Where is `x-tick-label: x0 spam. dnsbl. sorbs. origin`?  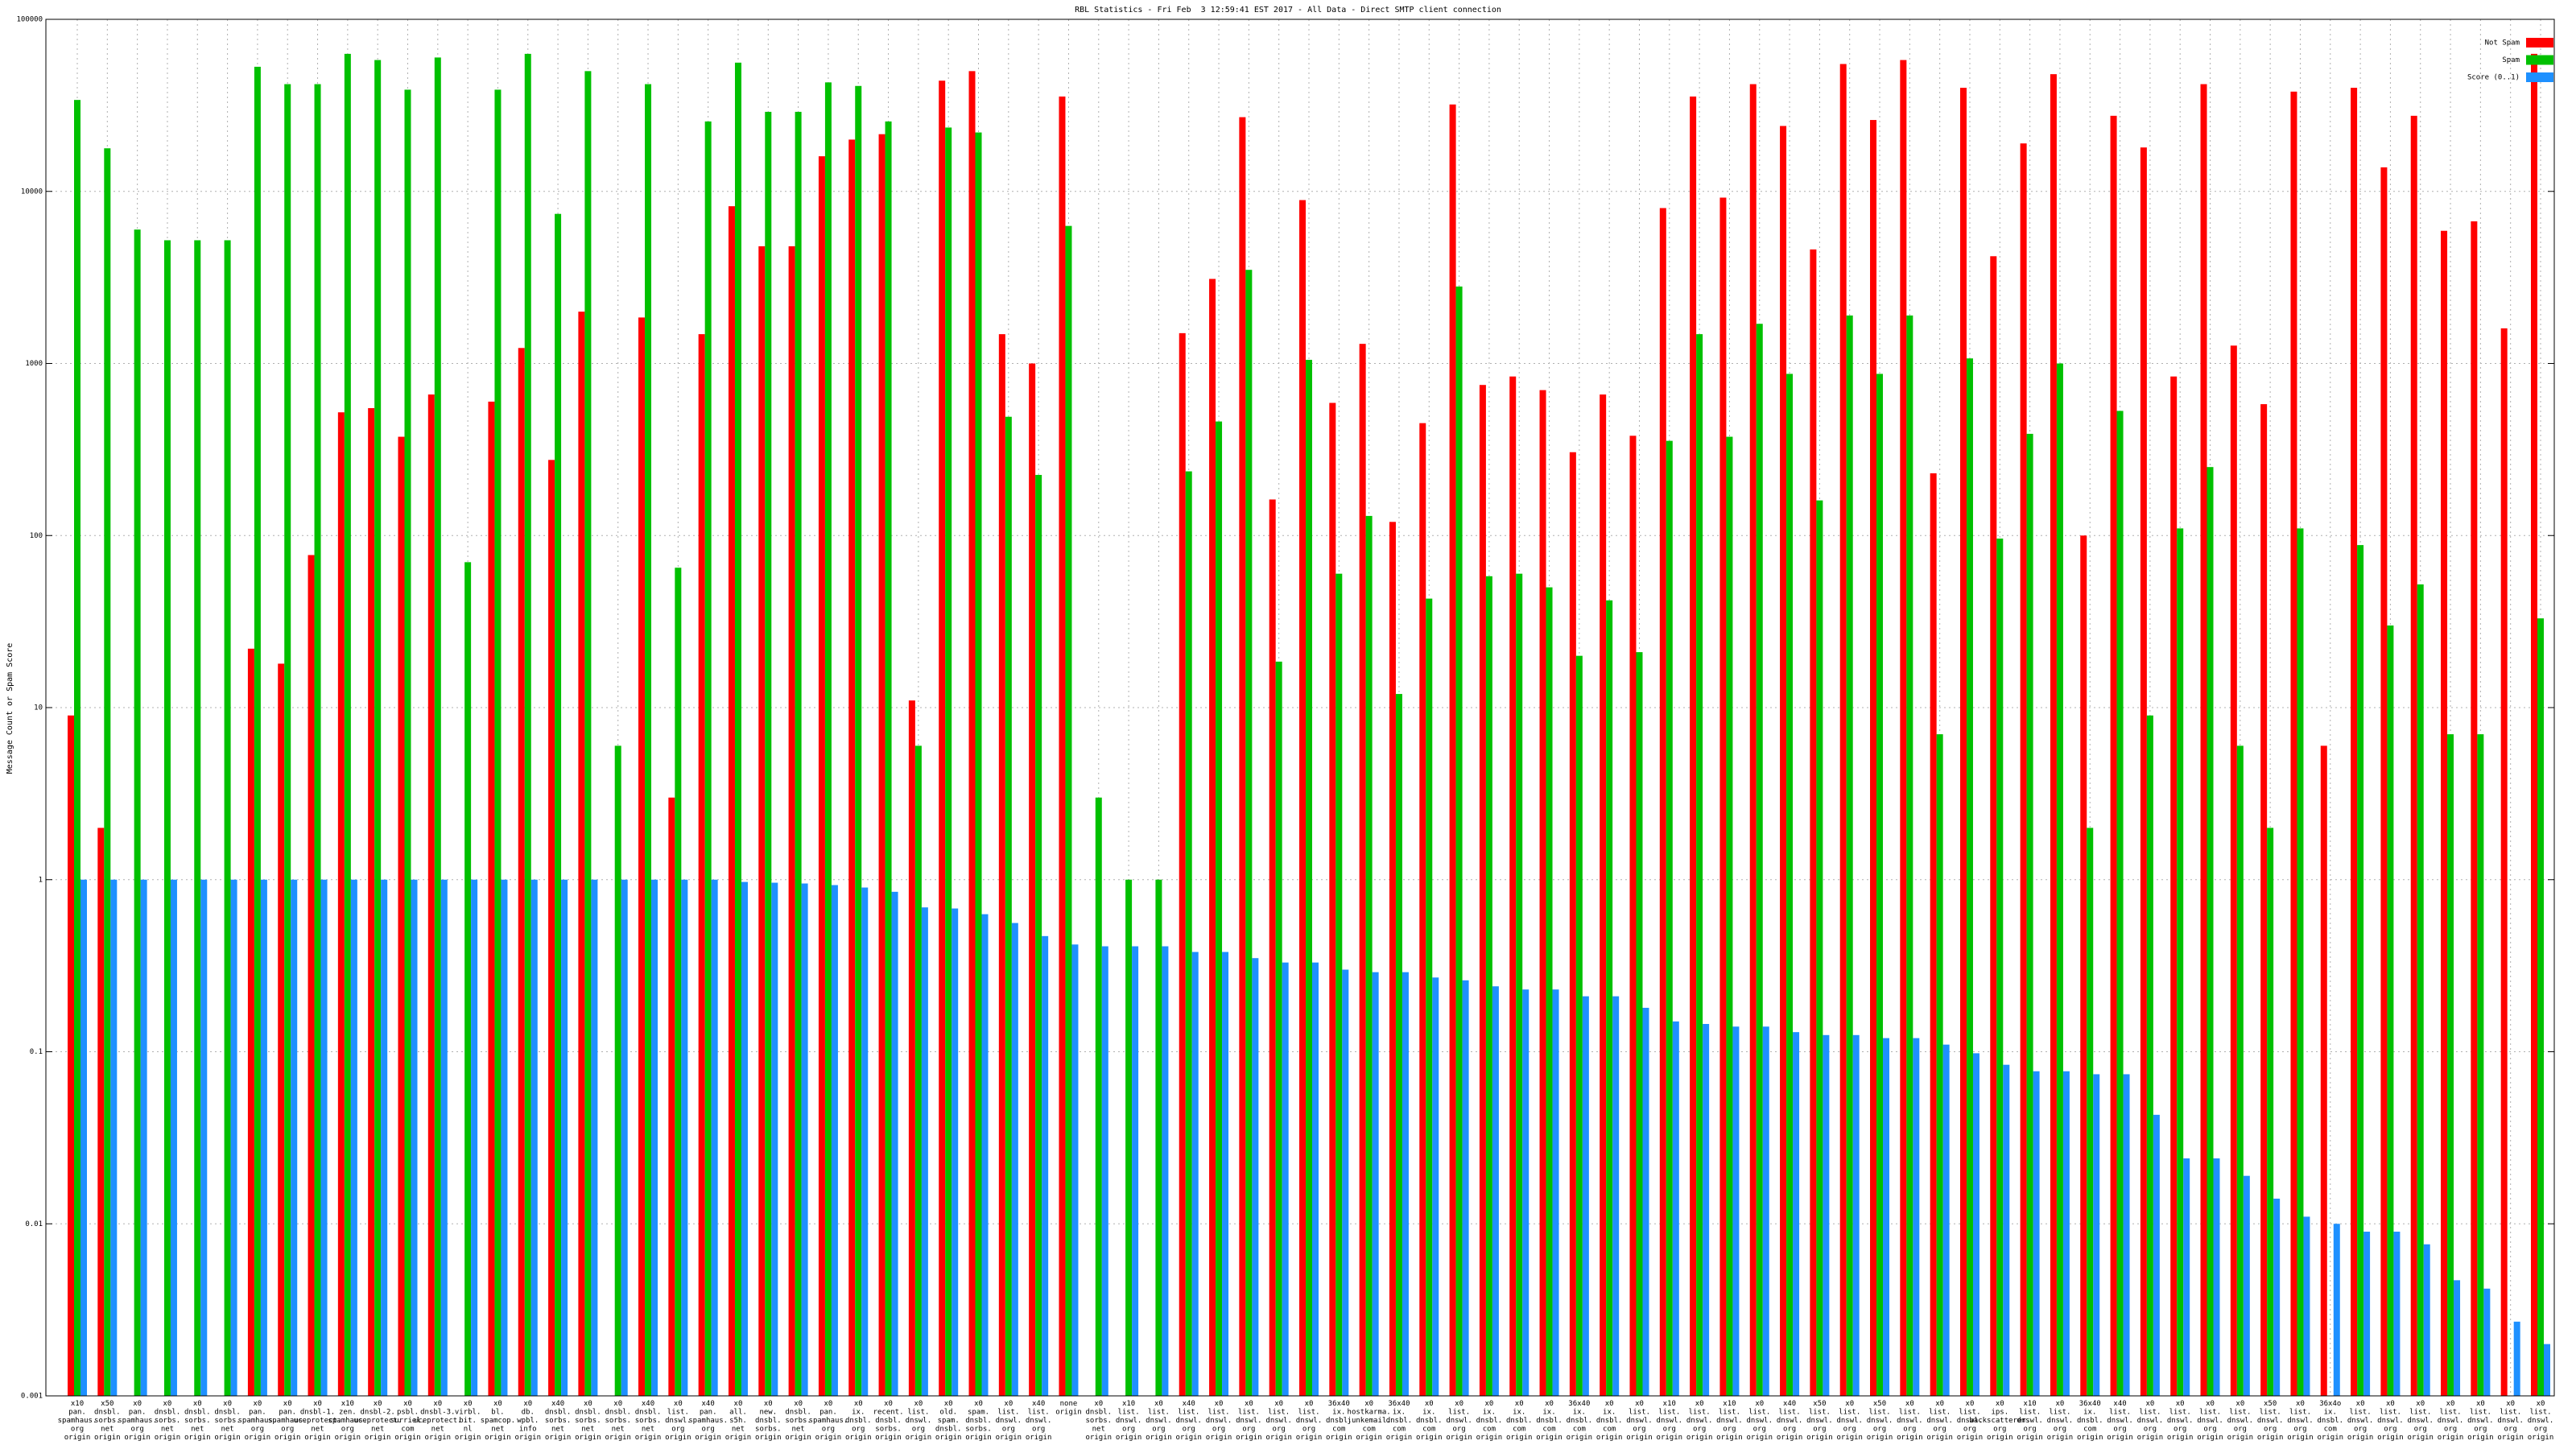
x-tick-label: x0 spam. dnsbl. sorbs. origin is located at coordinates (978, 1421).